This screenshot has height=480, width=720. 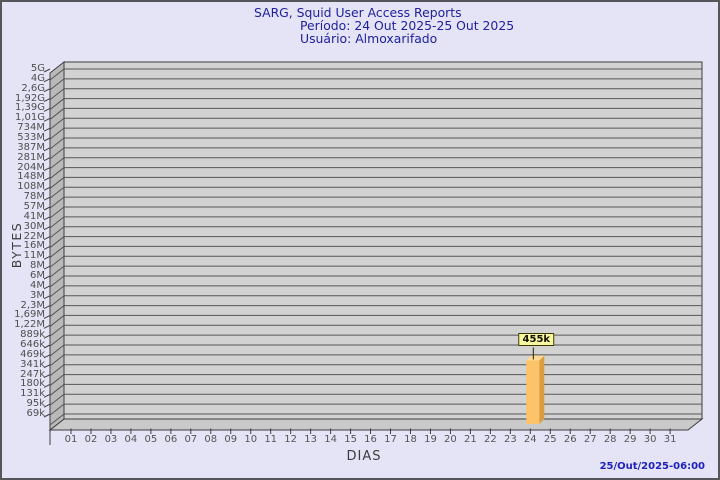 What do you see at coordinates (35, 413) in the screenshot?
I see `y-axis-tick-label: 69k` at bounding box center [35, 413].